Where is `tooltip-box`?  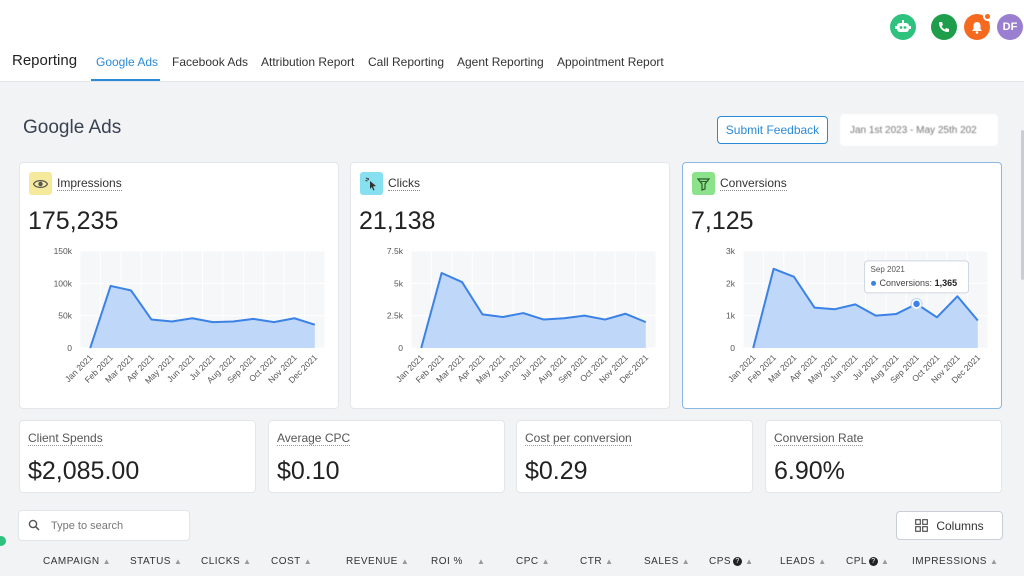 tooltip-box is located at coordinates (917, 277).